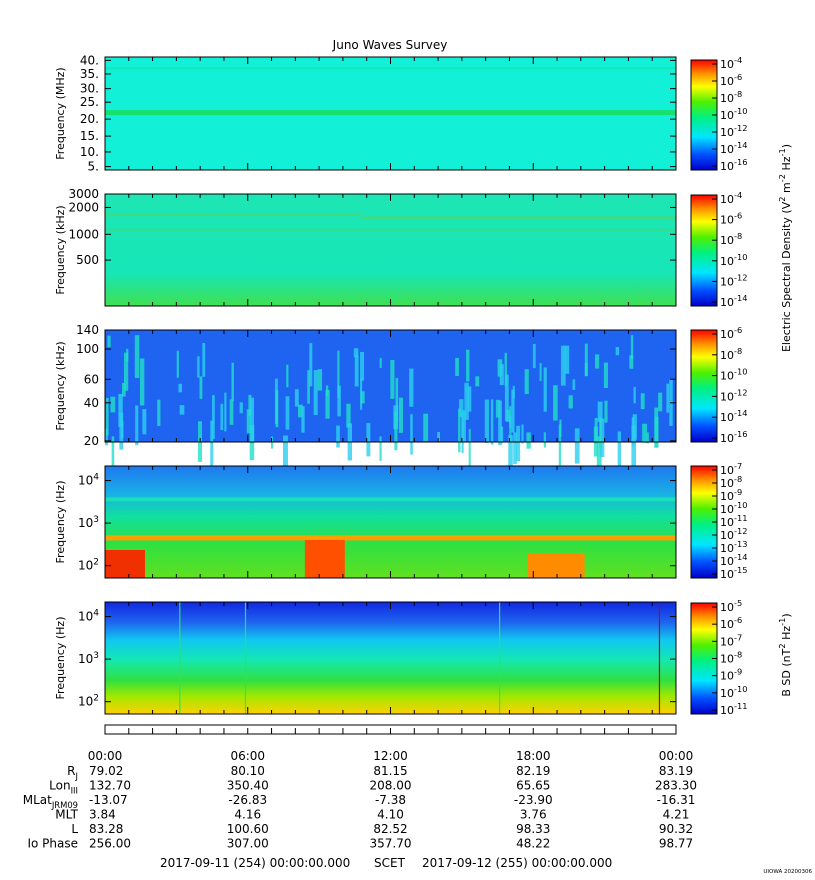 This screenshot has width=815, height=880. What do you see at coordinates (247, 815) in the screenshot?
I see `ephemeris-value: 4.16` at bounding box center [247, 815].